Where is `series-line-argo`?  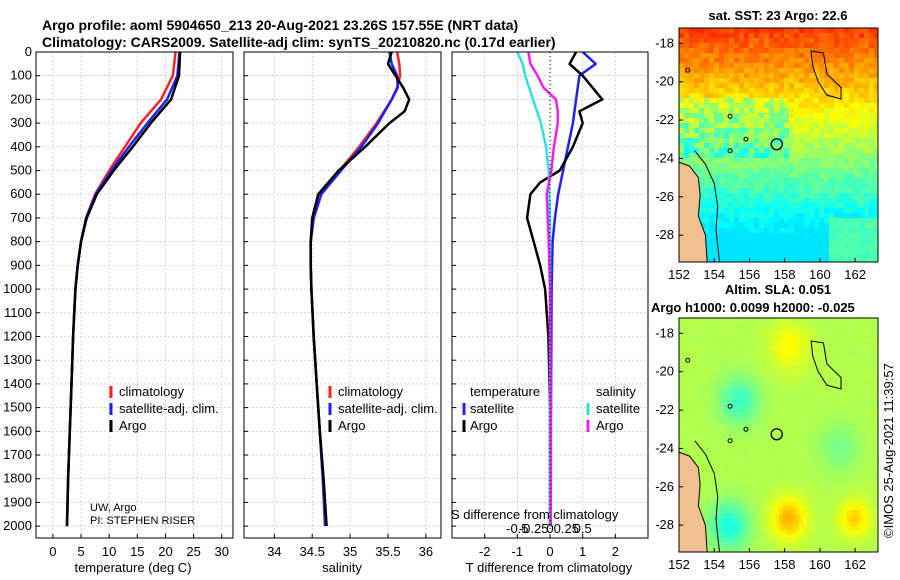 series-line-argo is located at coordinates (360, 289).